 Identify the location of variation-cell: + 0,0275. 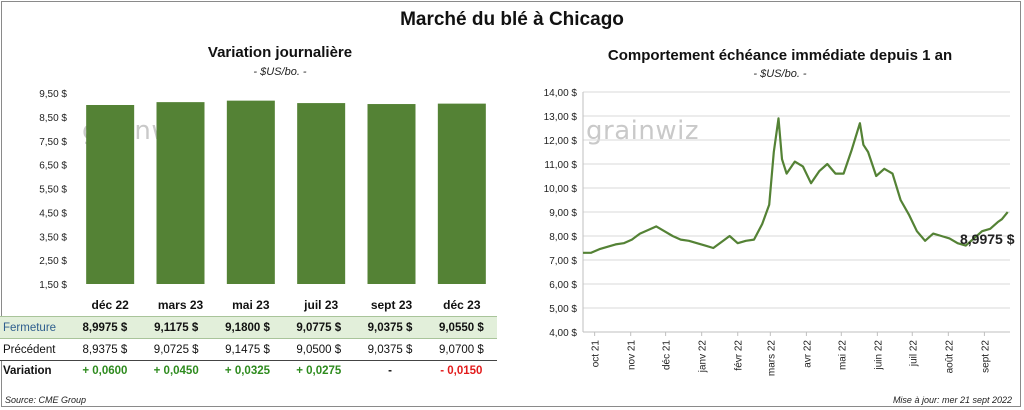
(319, 370).